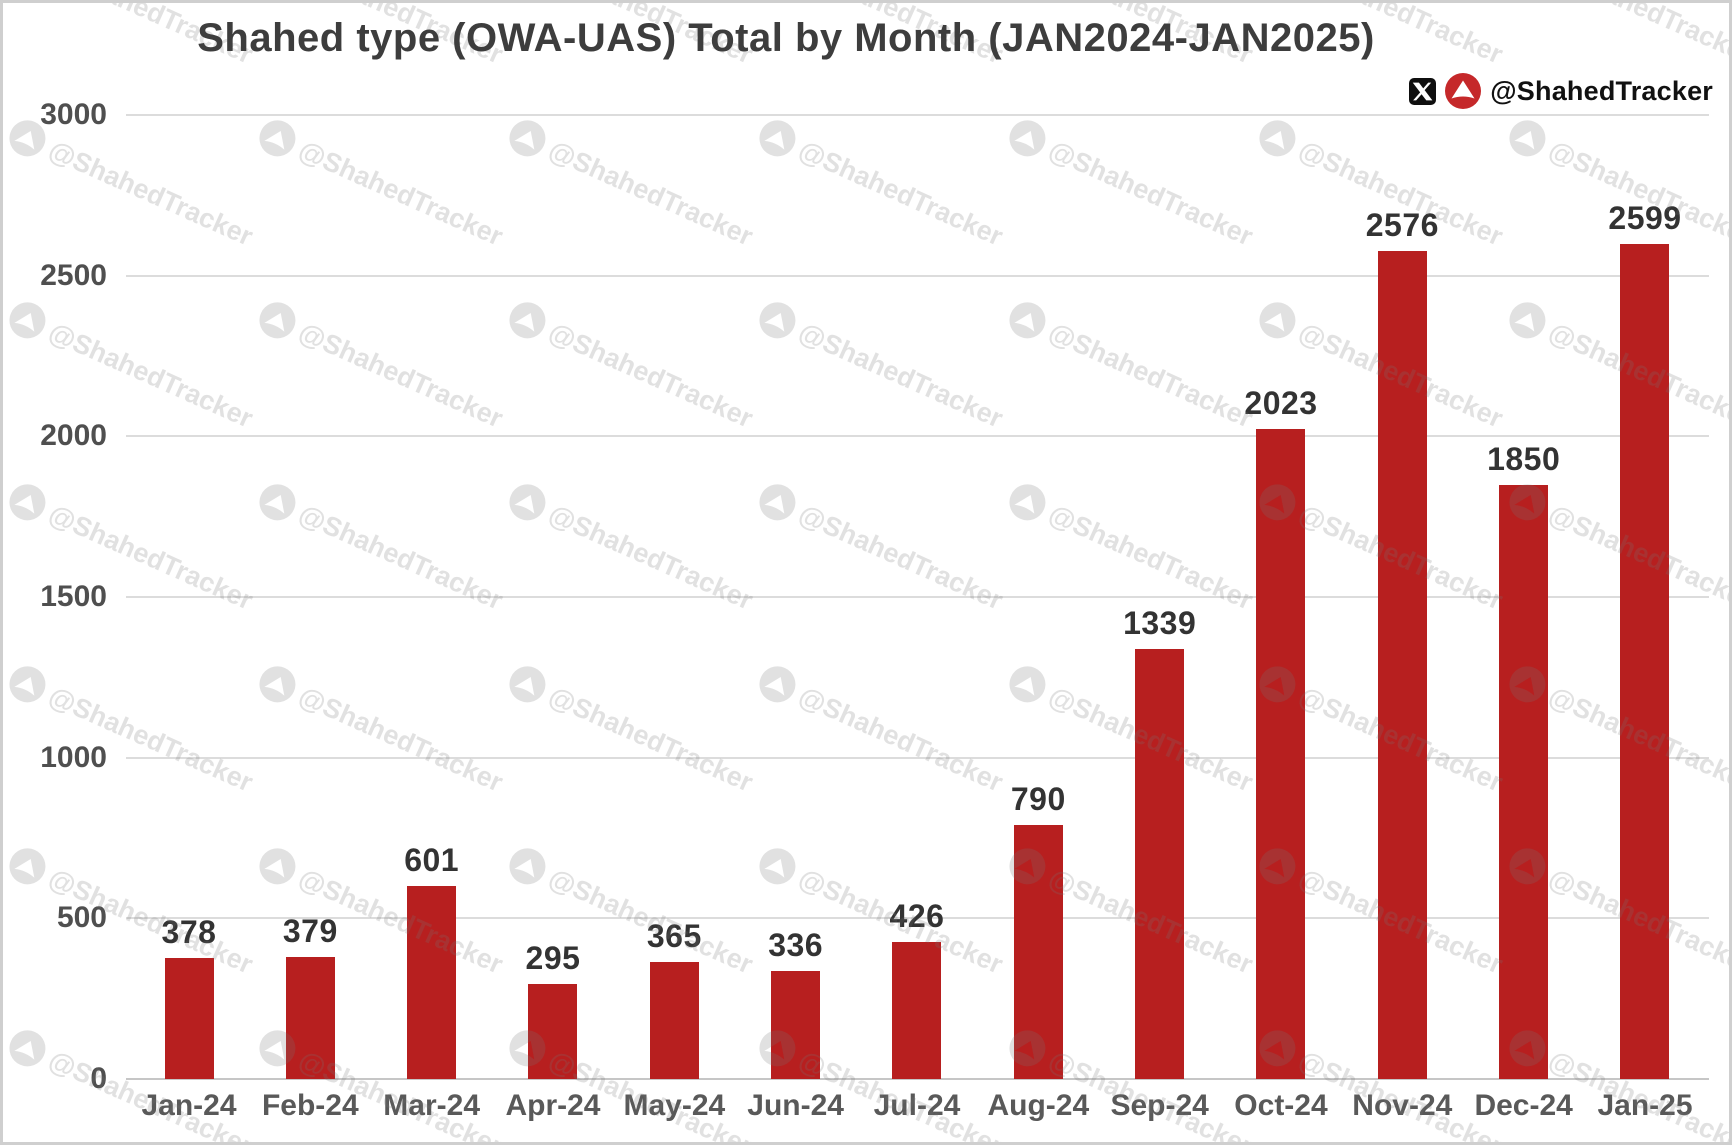 This screenshot has height=1145, width=1732. Describe the element at coordinates (1038, 1105) in the screenshot. I see `x-axis-tick-label-aug-24: Aug-24` at that location.